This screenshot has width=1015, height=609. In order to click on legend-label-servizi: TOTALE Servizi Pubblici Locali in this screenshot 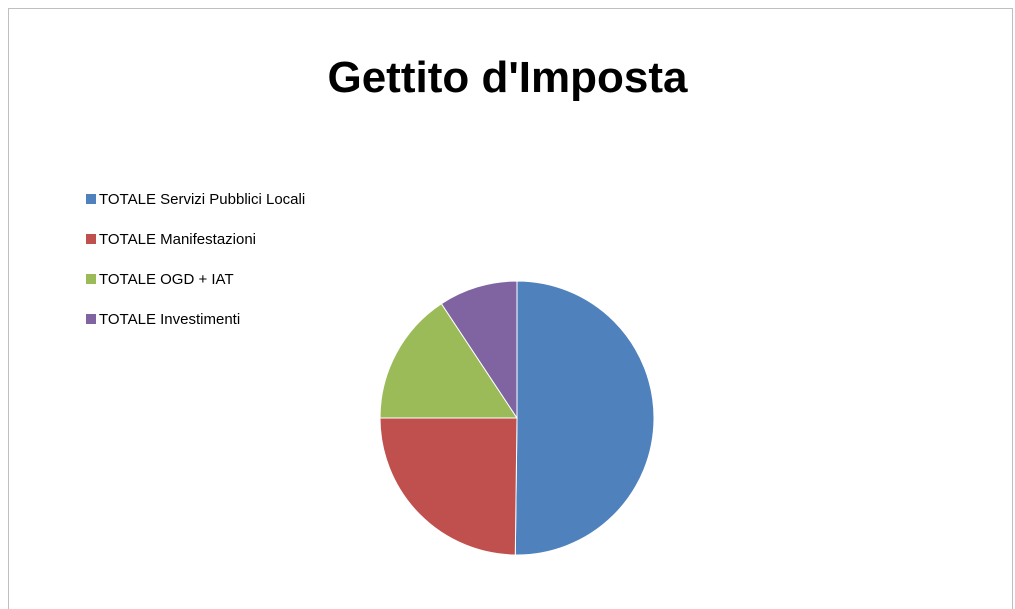, I will do `click(202, 199)`.